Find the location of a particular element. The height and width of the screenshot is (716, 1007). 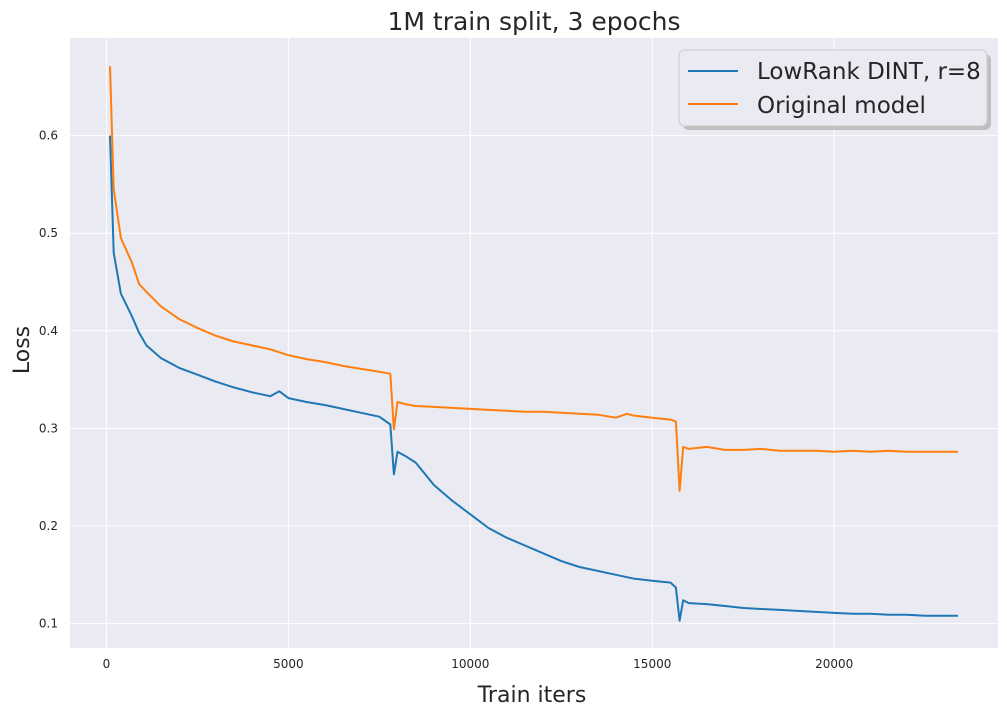

y-tick-label: 0.3 is located at coordinates (48, 428).